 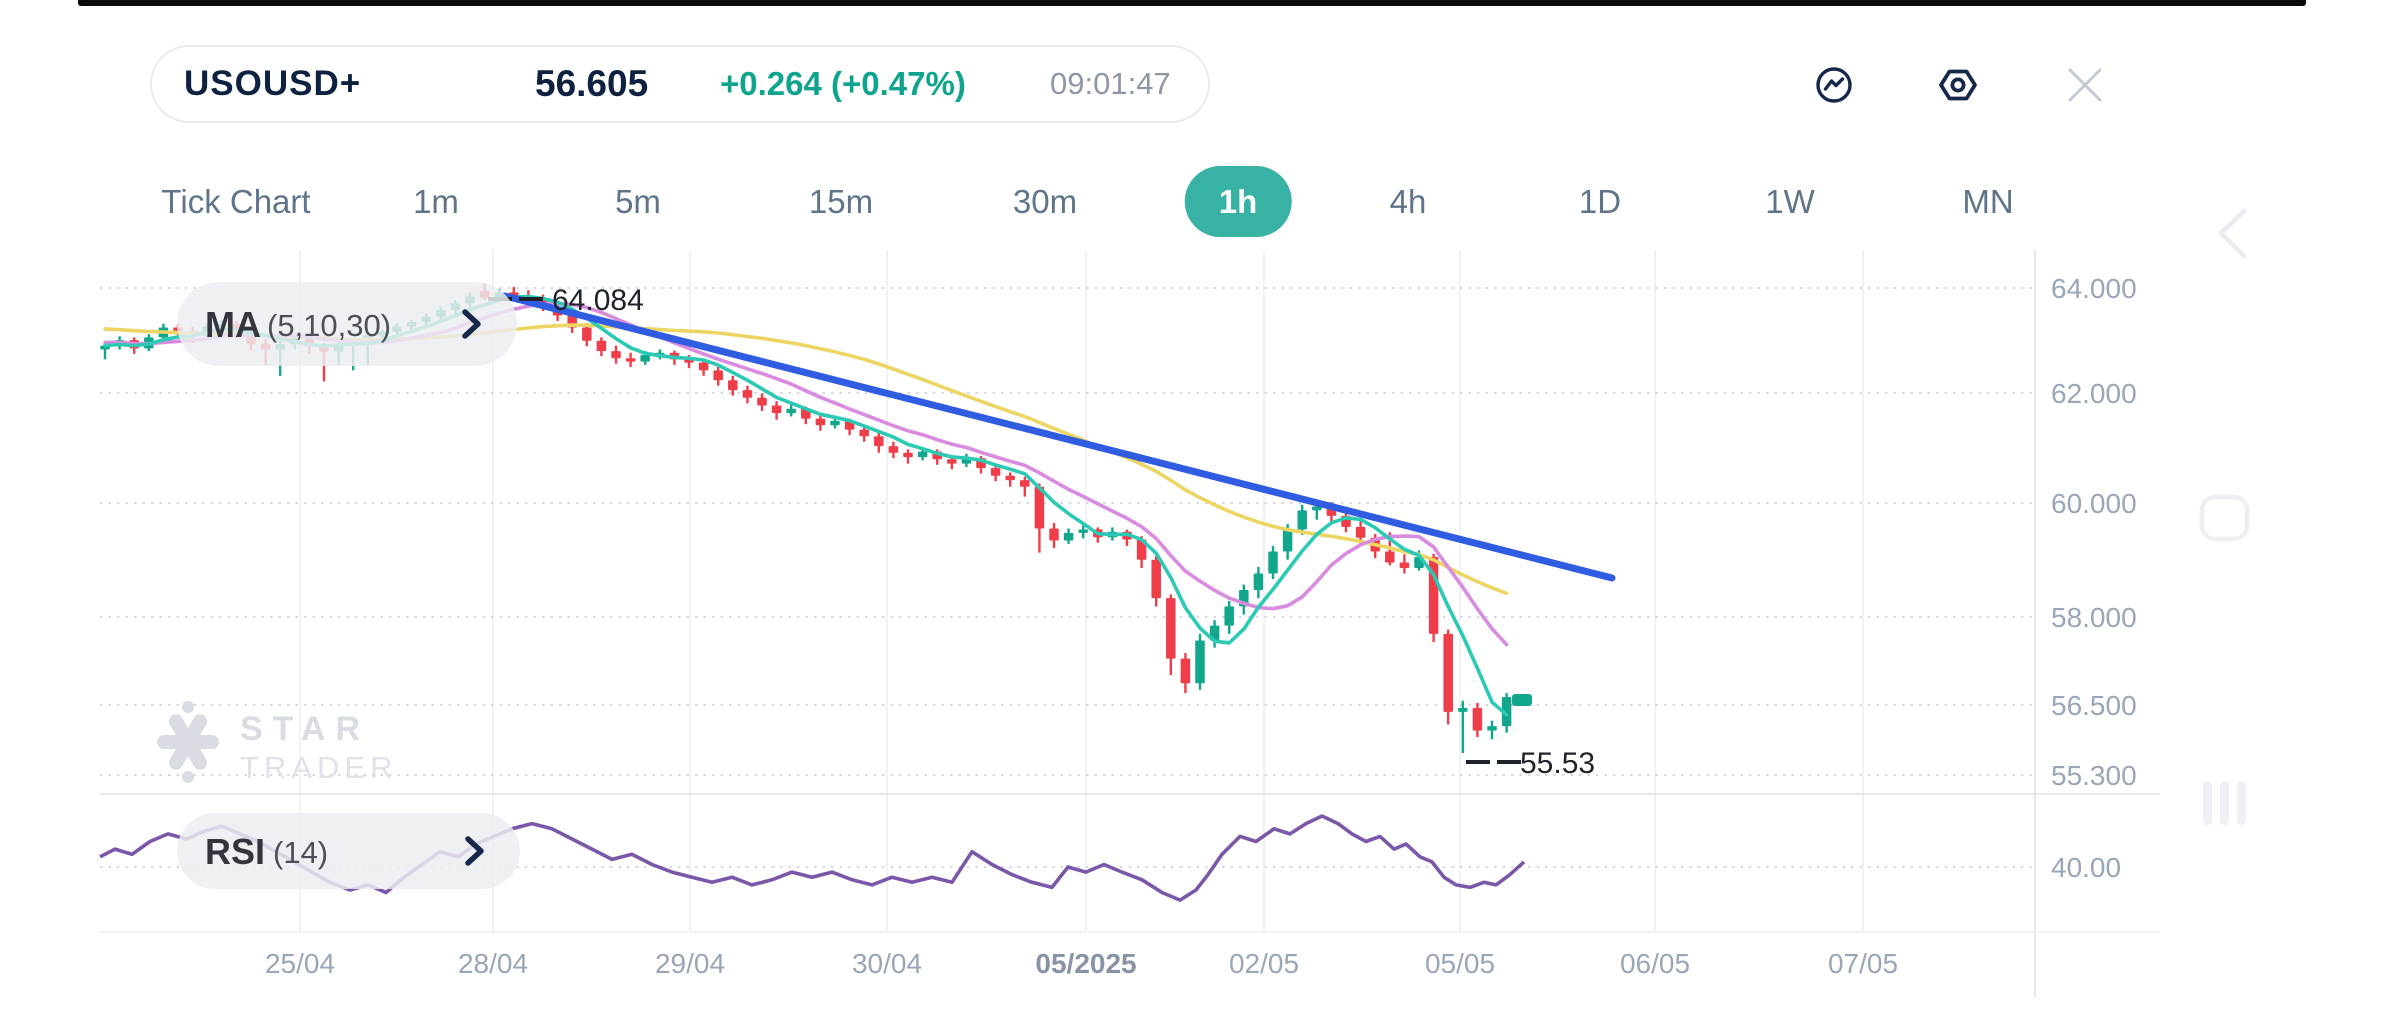 I want to click on close-button, so click(x=2085, y=85).